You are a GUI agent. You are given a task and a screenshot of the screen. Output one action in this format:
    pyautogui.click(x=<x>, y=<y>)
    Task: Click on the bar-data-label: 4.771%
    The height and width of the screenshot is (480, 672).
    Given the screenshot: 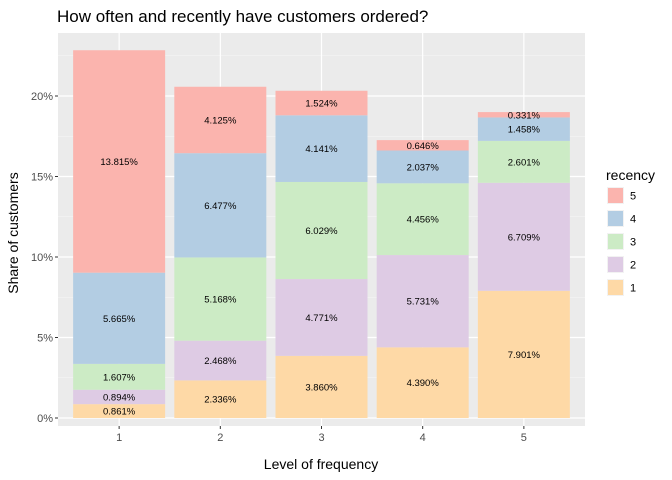 What is the action you would take?
    pyautogui.click(x=321, y=318)
    